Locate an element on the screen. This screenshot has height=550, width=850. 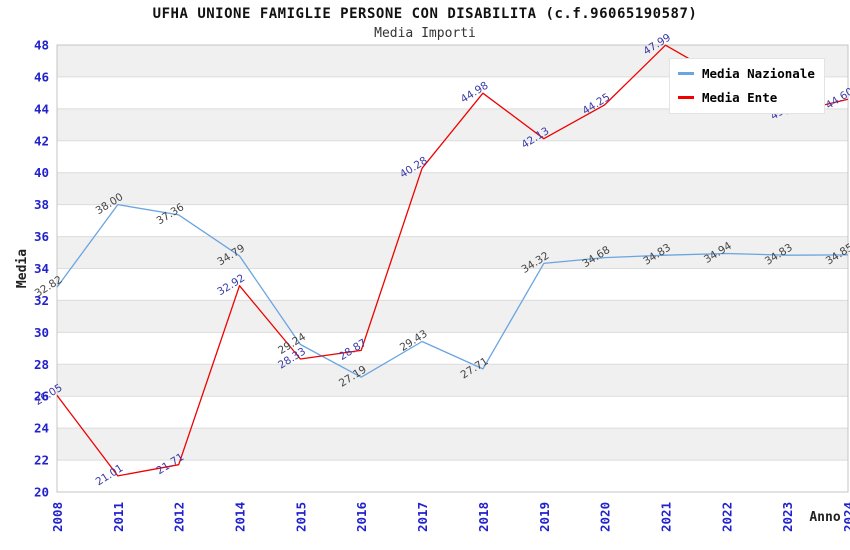
x-tick-label: 2023 is located at coordinates (787, 517).